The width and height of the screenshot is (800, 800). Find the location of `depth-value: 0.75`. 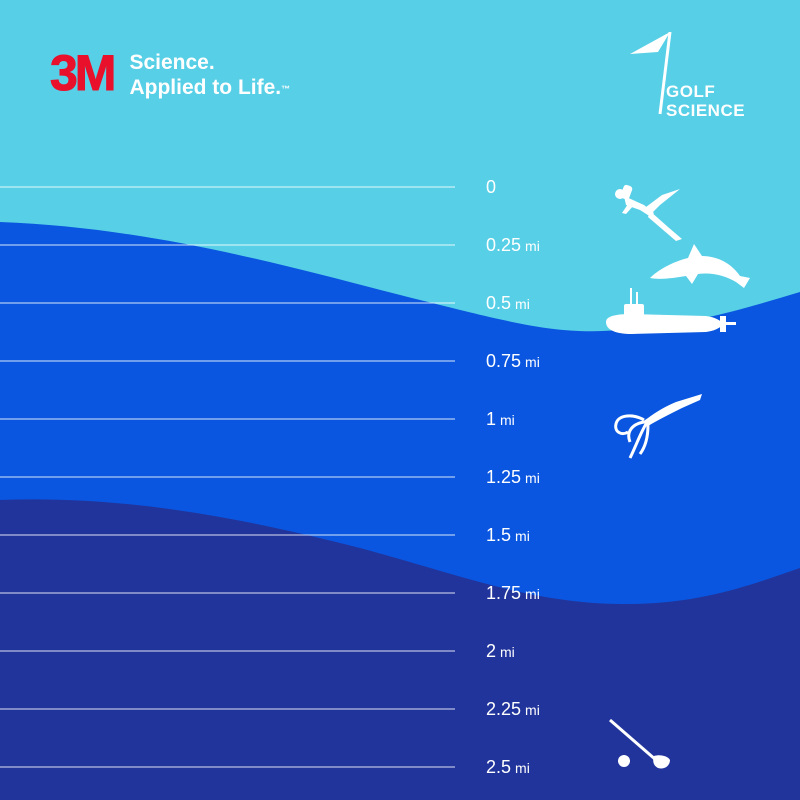

depth-value: 0.75 is located at coordinates (504, 361).